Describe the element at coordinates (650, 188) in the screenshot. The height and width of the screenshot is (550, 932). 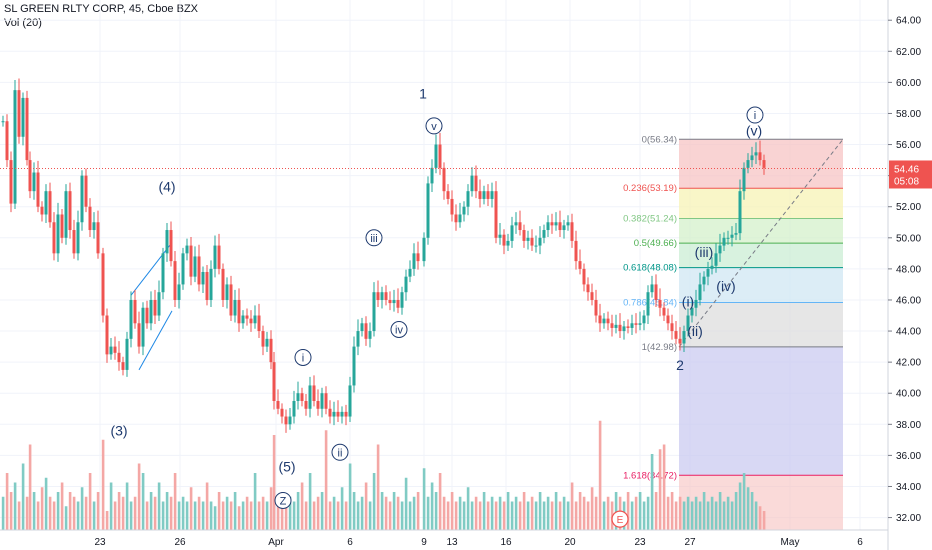
I see `fib-level-label: 0.236(53.19)` at that location.